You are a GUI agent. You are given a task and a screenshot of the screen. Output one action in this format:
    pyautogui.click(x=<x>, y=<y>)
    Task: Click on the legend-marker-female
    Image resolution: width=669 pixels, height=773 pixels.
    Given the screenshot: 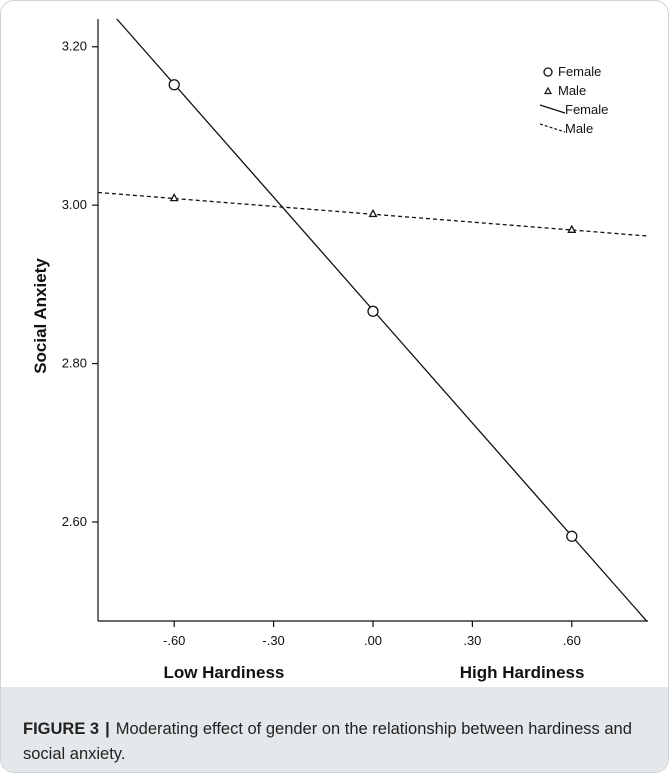 What is the action you would take?
    pyautogui.click(x=548, y=72)
    